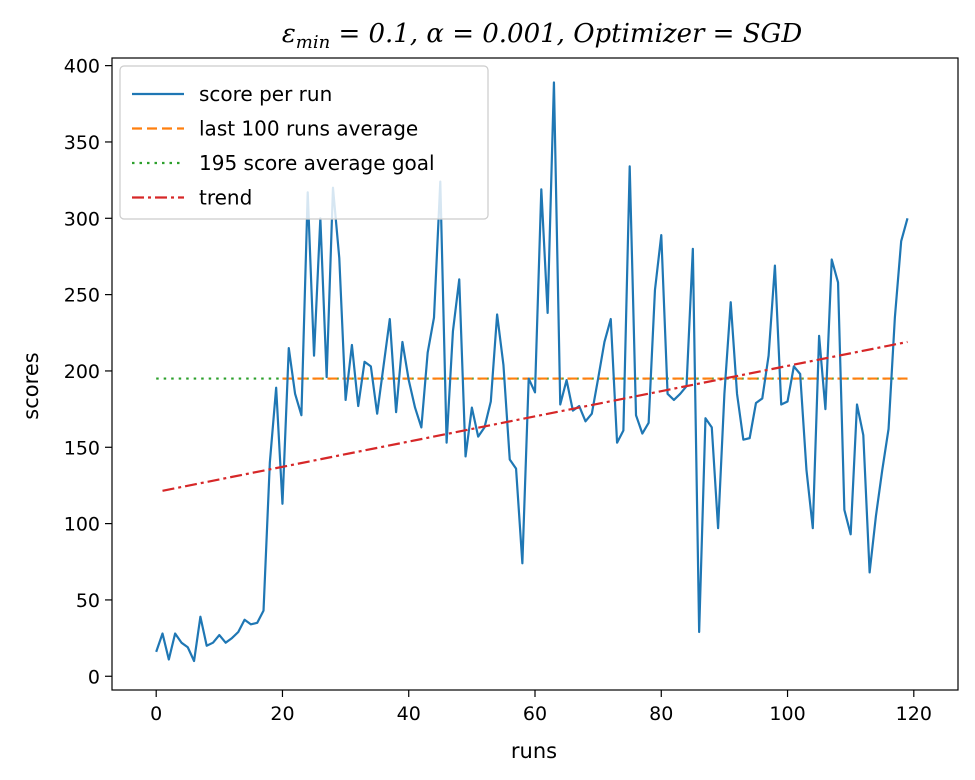 This screenshot has height=780, width=975. I want to click on y-tick-label: 250, so click(82, 296).